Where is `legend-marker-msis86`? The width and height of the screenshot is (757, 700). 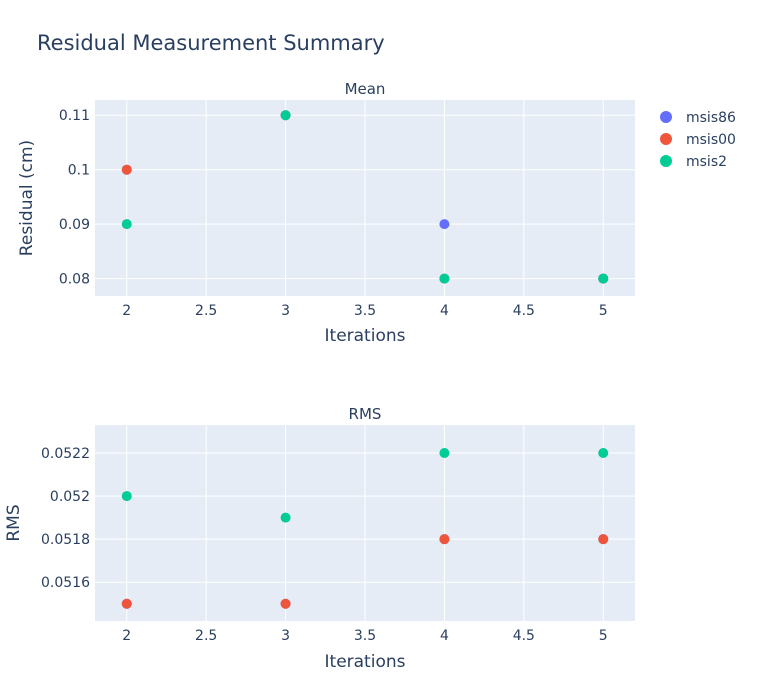
legend-marker-msis86 is located at coordinates (666, 117).